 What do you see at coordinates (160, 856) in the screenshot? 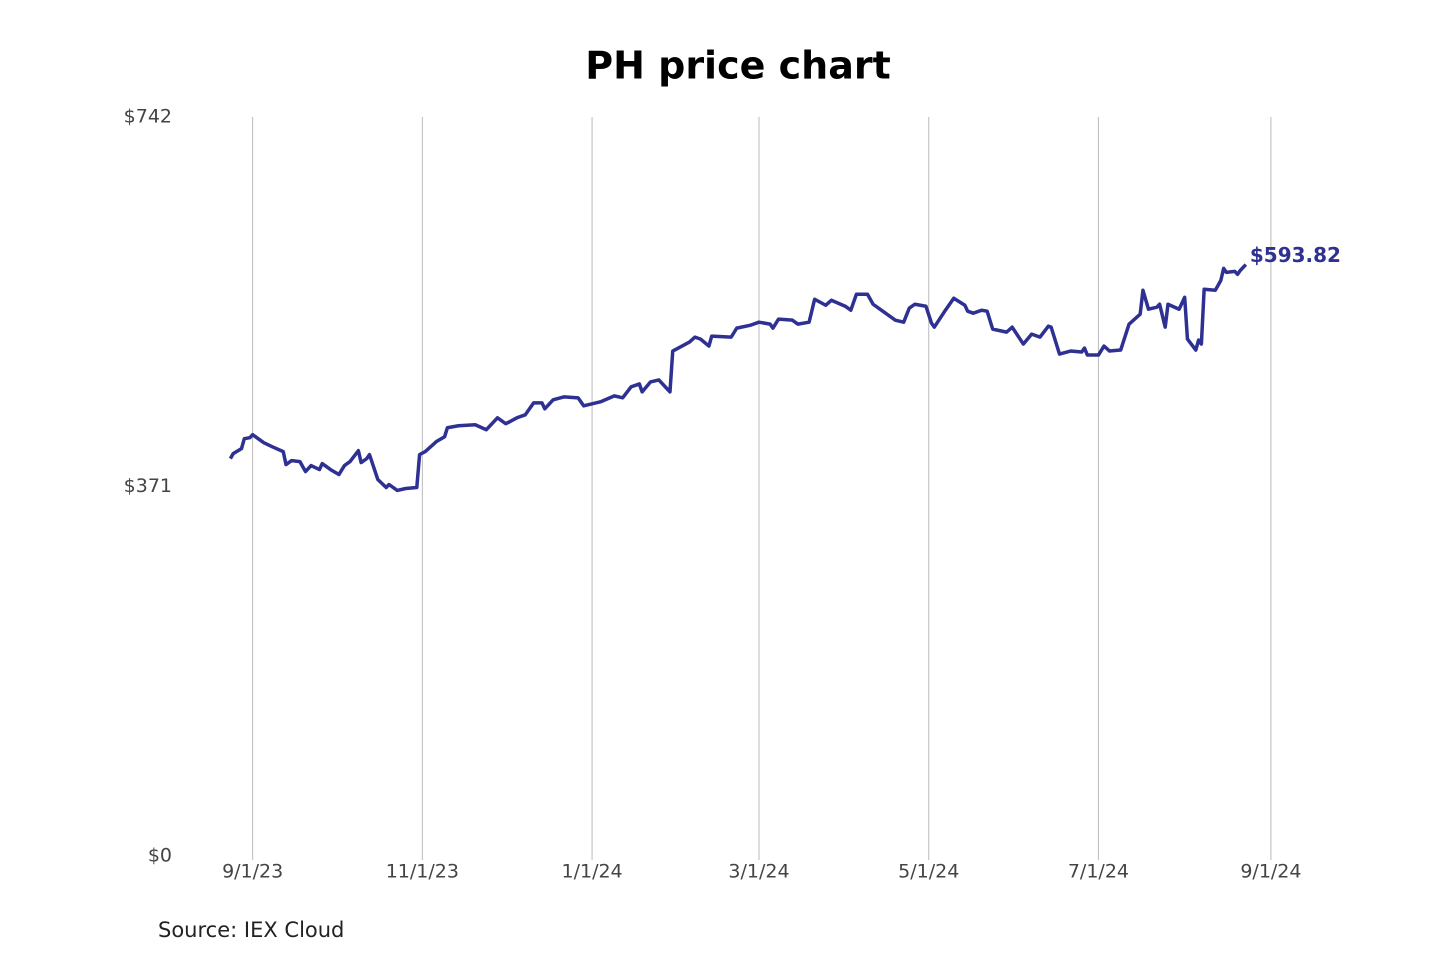
I see `y-tick-label: $0` at bounding box center [160, 856].